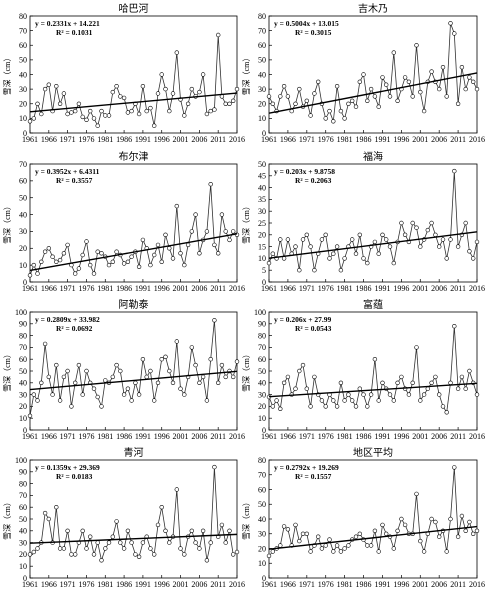 This screenshot has height=592, width=485. What do you see at coordinates (439, 288) in the screenshot?
I see `x-tick-label: 2006` at bounding box center [439, 288].